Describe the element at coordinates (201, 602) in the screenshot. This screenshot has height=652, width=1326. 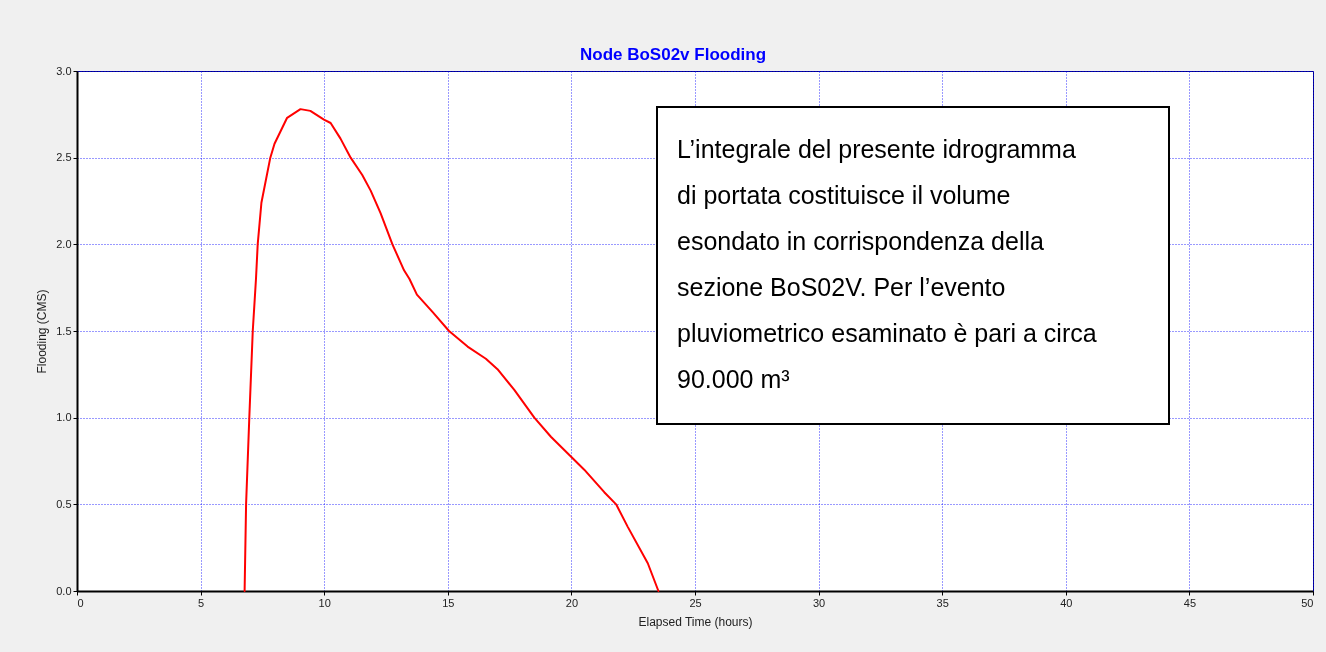
I see `x-tick-label: 5` at that location.